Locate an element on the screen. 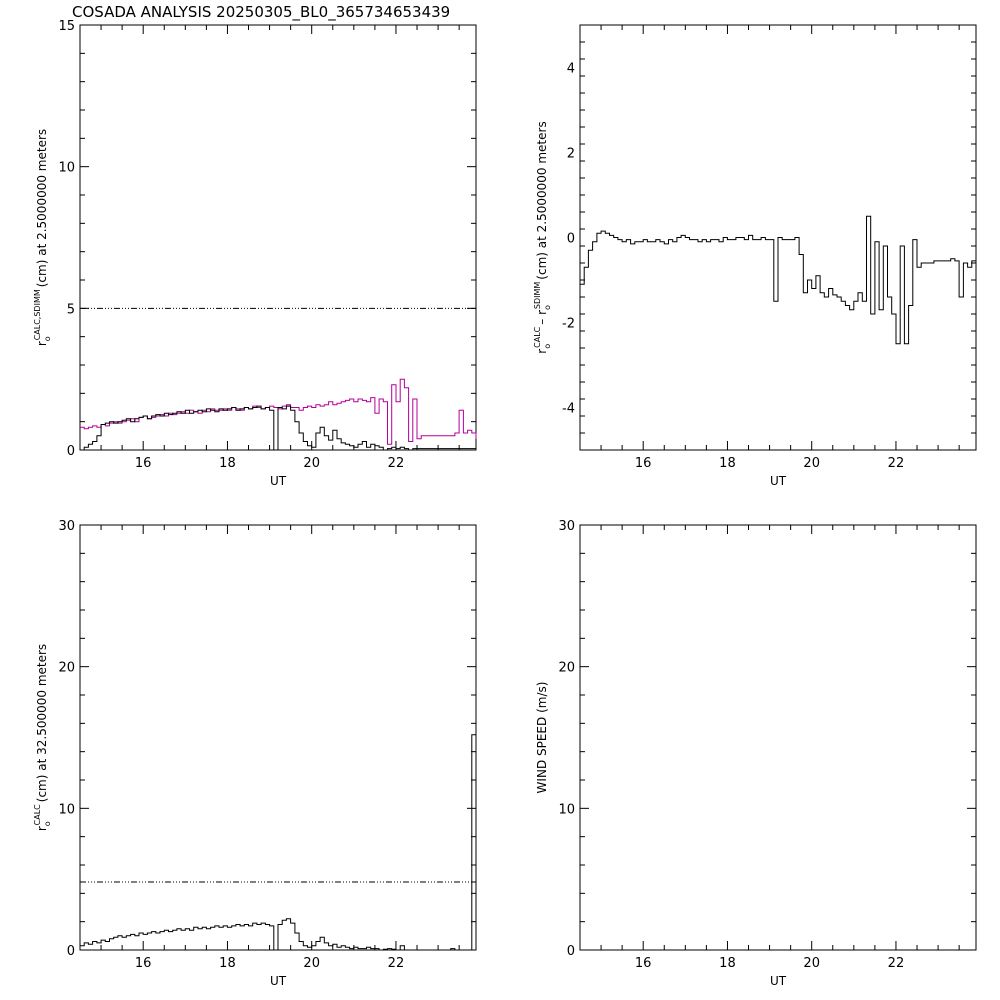 Image resolution: width=1000 pixels, height=1000 pixels. y-axis-label-part: WIND SPEED (m/s) is located at coordinates (542, 738).